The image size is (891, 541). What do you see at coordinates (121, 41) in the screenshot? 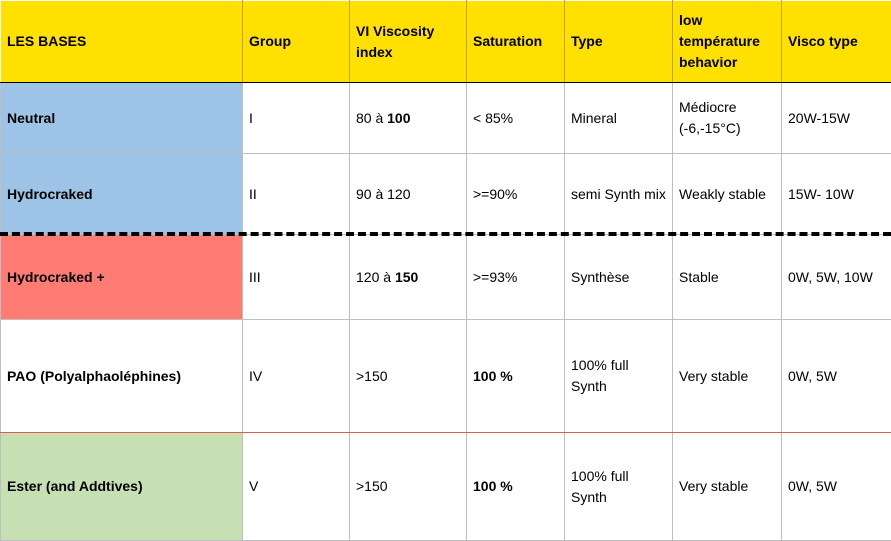
I see `header-les-bases: LES BASES` at bounding box center [121, 41].